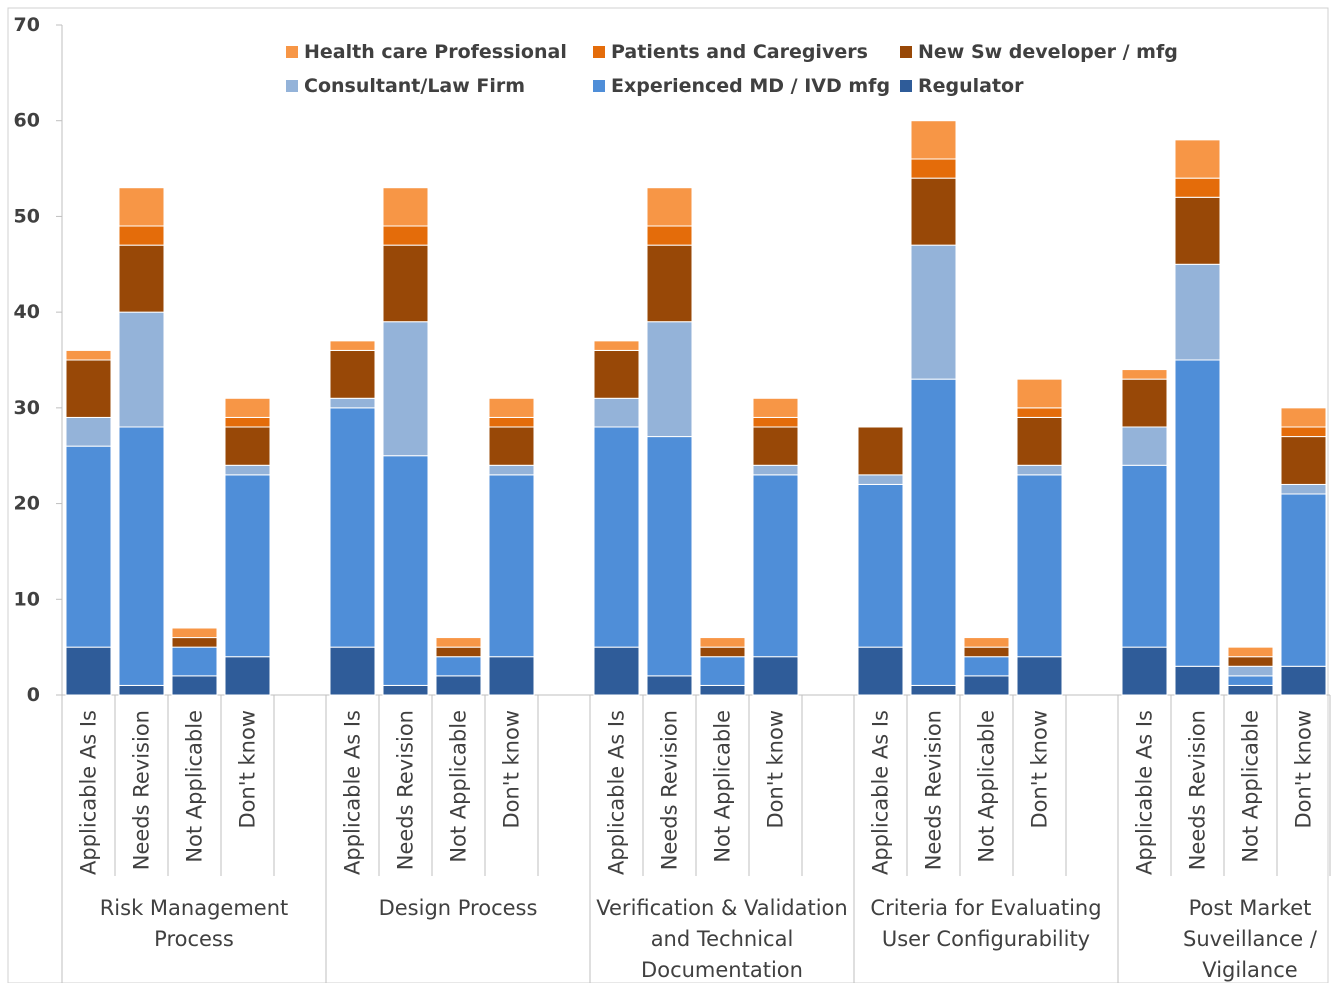 The image size is (1336, 983). I want to click on x-group-label: Design Process, so click(458, 908).